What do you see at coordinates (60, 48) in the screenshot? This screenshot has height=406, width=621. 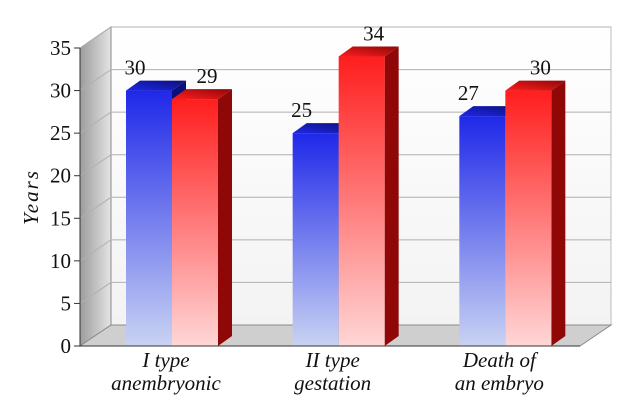 I see `y-tick-label: 35` at bounding box center [60, 48].